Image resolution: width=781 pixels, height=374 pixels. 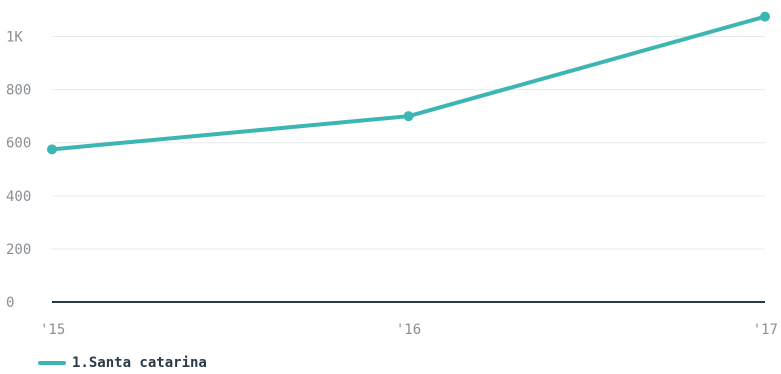 What do you see at coordinates (765, 330) in the screenshot?
I see `x-tick-label: '17` at bounding box center [765, 330].